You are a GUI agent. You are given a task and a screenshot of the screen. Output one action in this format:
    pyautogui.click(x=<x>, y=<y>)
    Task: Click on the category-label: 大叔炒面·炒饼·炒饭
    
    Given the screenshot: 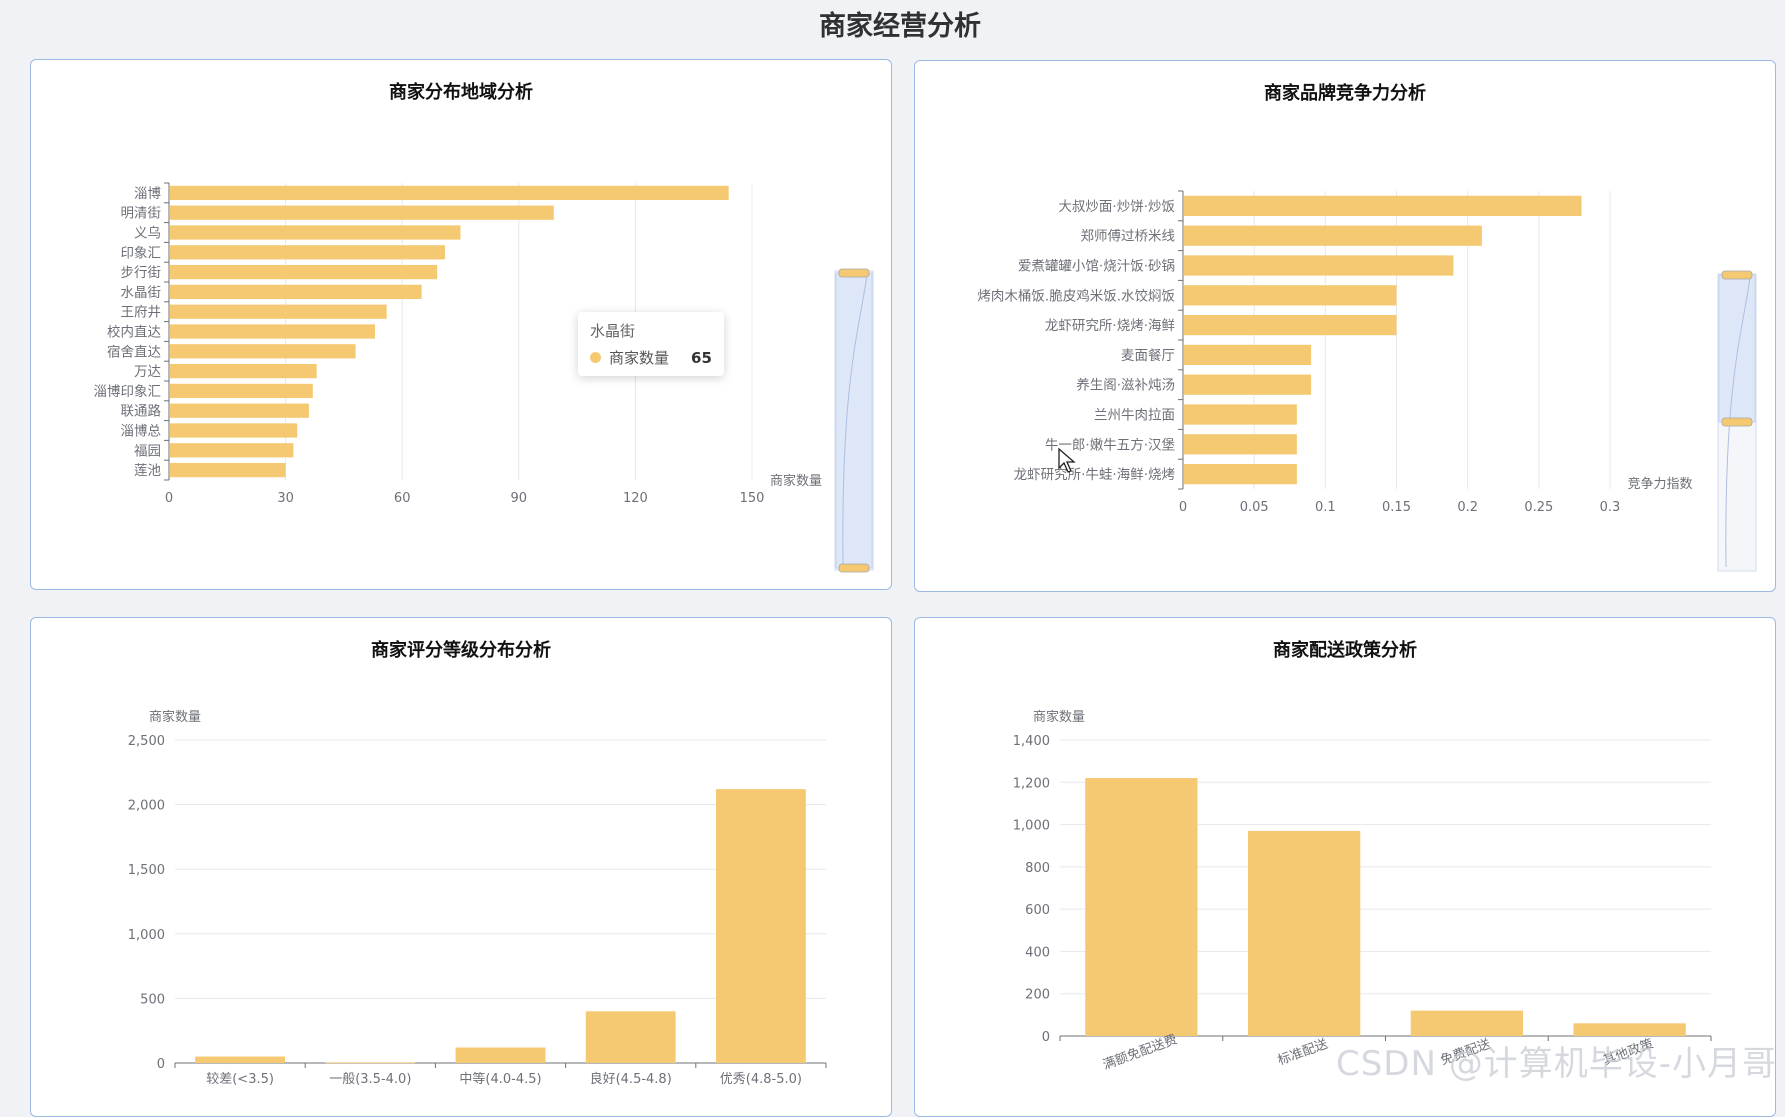 What is the action you would take?
    pyautogui.click(x=1116, y=207)
    